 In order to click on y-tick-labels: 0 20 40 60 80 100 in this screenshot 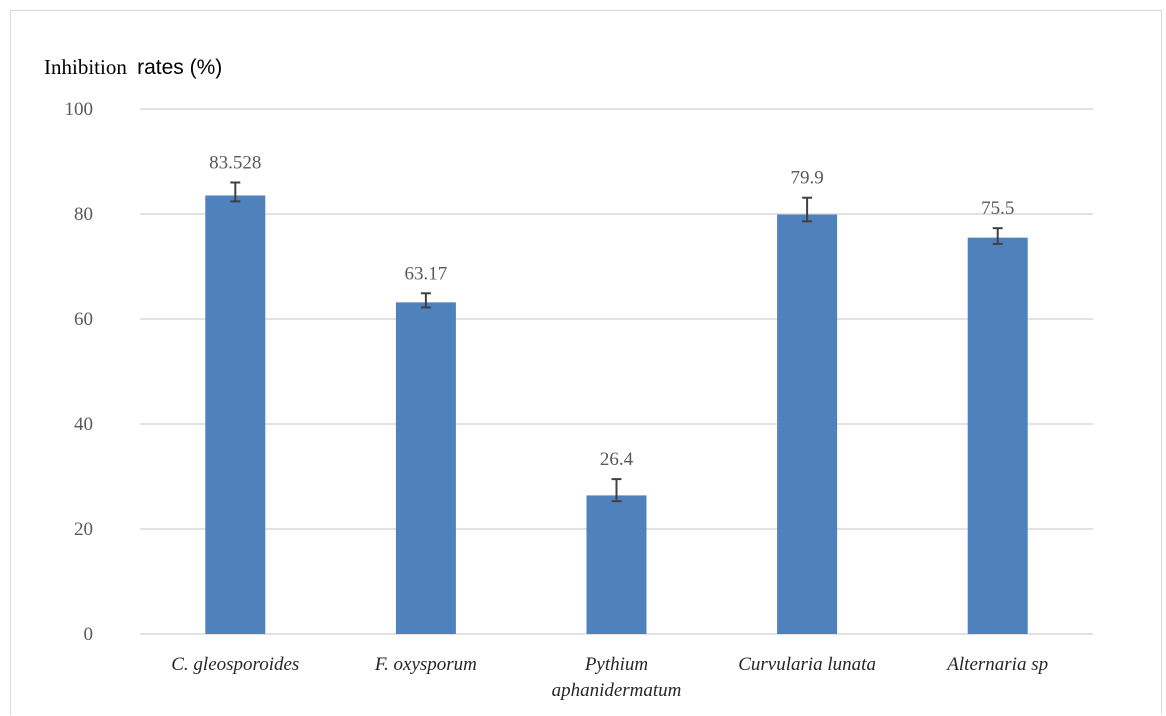, I will do `click(79, 372)`.